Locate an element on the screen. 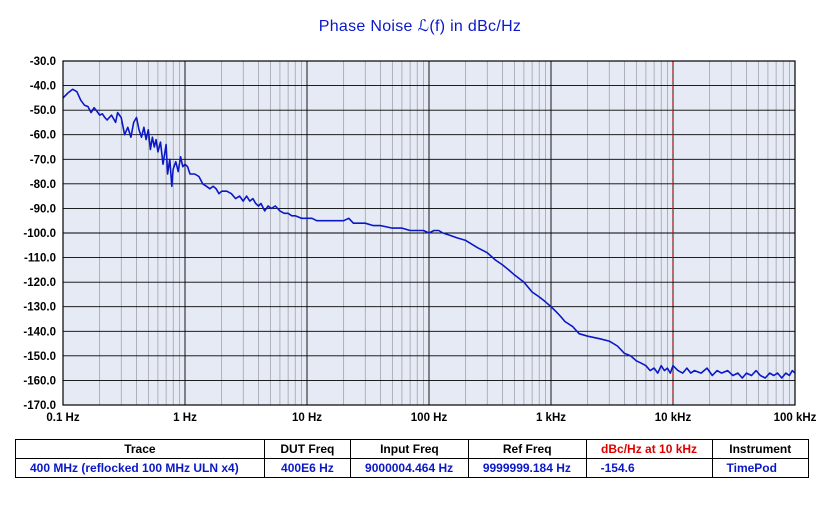 This screenshot has width=826, height=516. y-tick-label: -100.0 is located at coordinates (39, 234).